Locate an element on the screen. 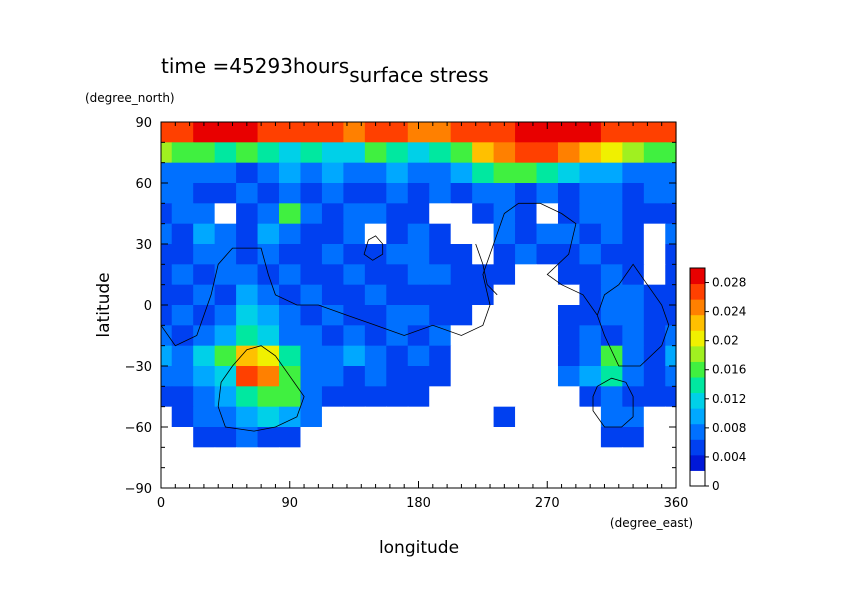 This screenshot has width=842, height=595. x-unit-label: (degree_east) is located at coordinates (651, 523).